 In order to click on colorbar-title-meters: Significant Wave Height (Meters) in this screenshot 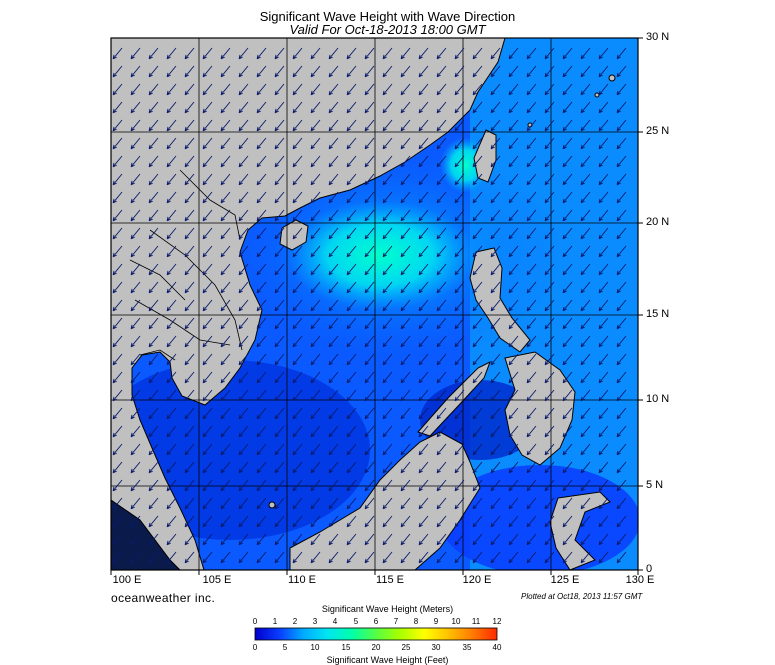, I will do `click(387, 609)`.